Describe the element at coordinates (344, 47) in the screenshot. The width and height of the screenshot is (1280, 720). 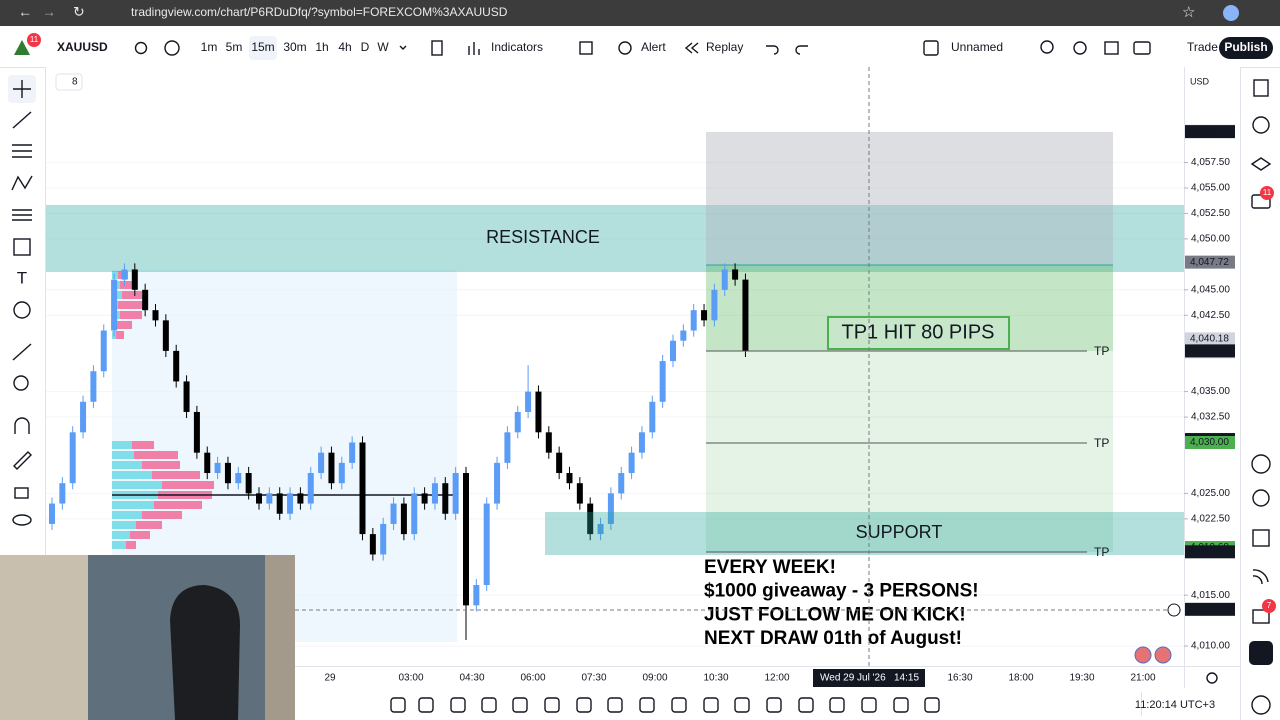
I see `interval: 4h` at that location.